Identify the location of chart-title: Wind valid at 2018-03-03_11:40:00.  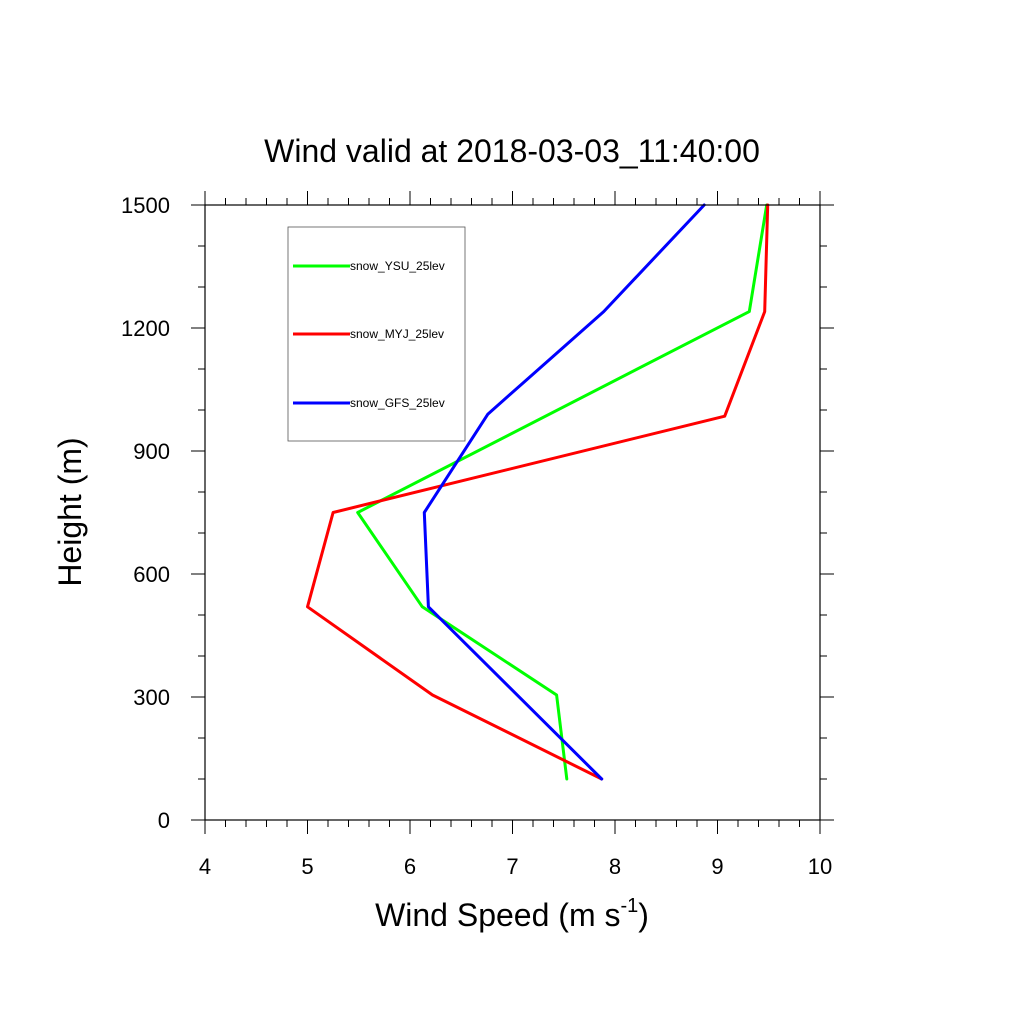
(512, 151).